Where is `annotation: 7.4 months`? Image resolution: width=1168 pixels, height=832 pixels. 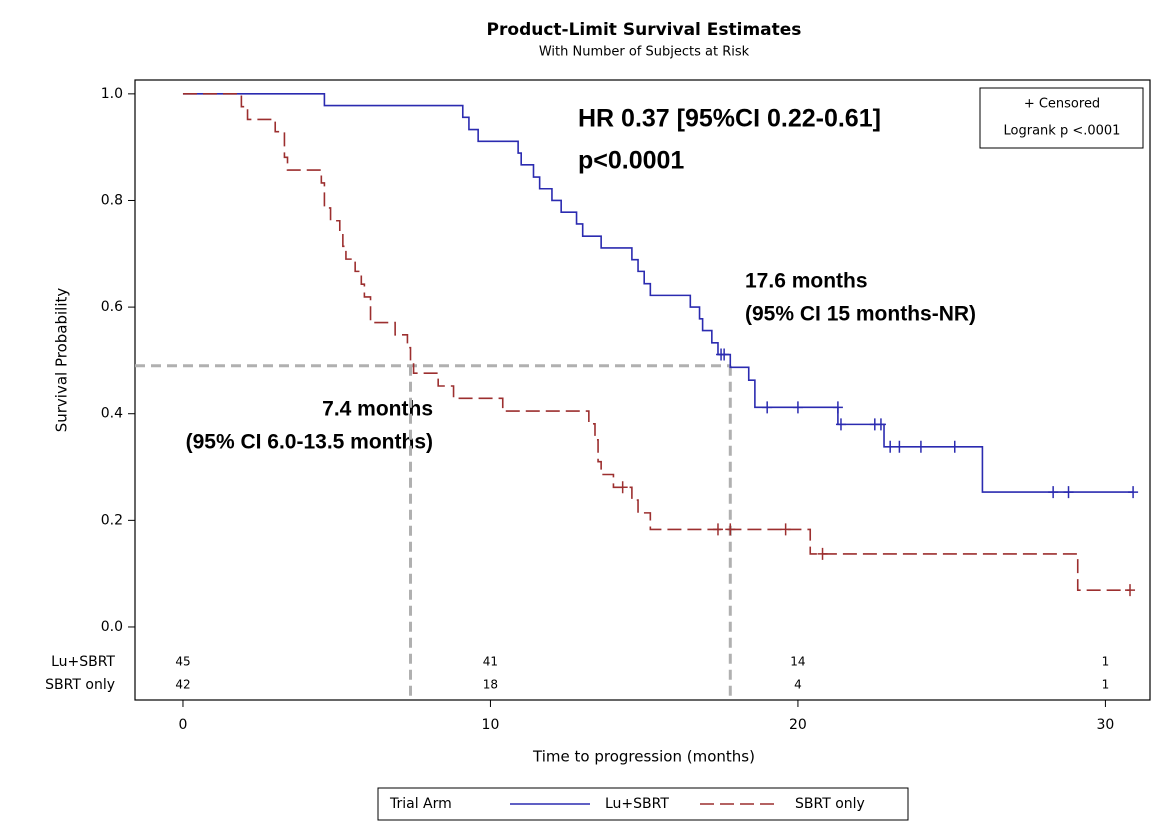
annotation: 7.4 months is located at coordinates (377, 409).